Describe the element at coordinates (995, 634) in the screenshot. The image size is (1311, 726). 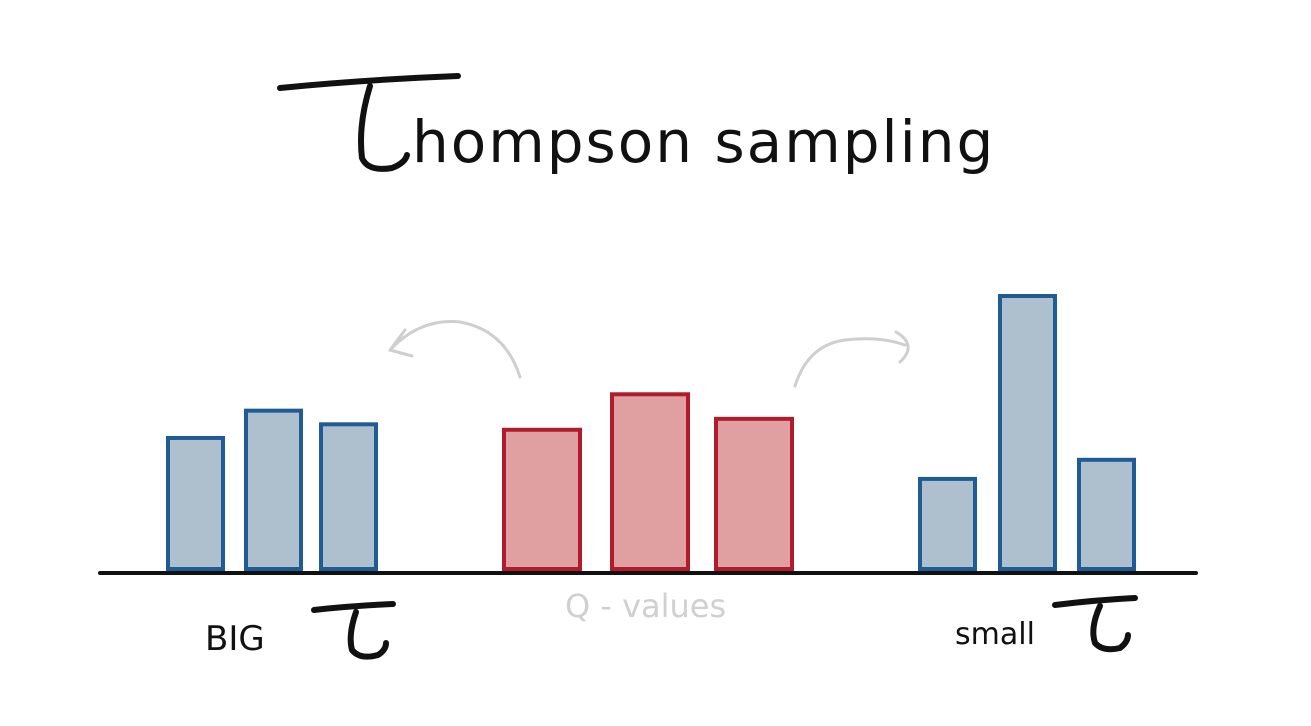
I see `right-label-text: small` at that location.